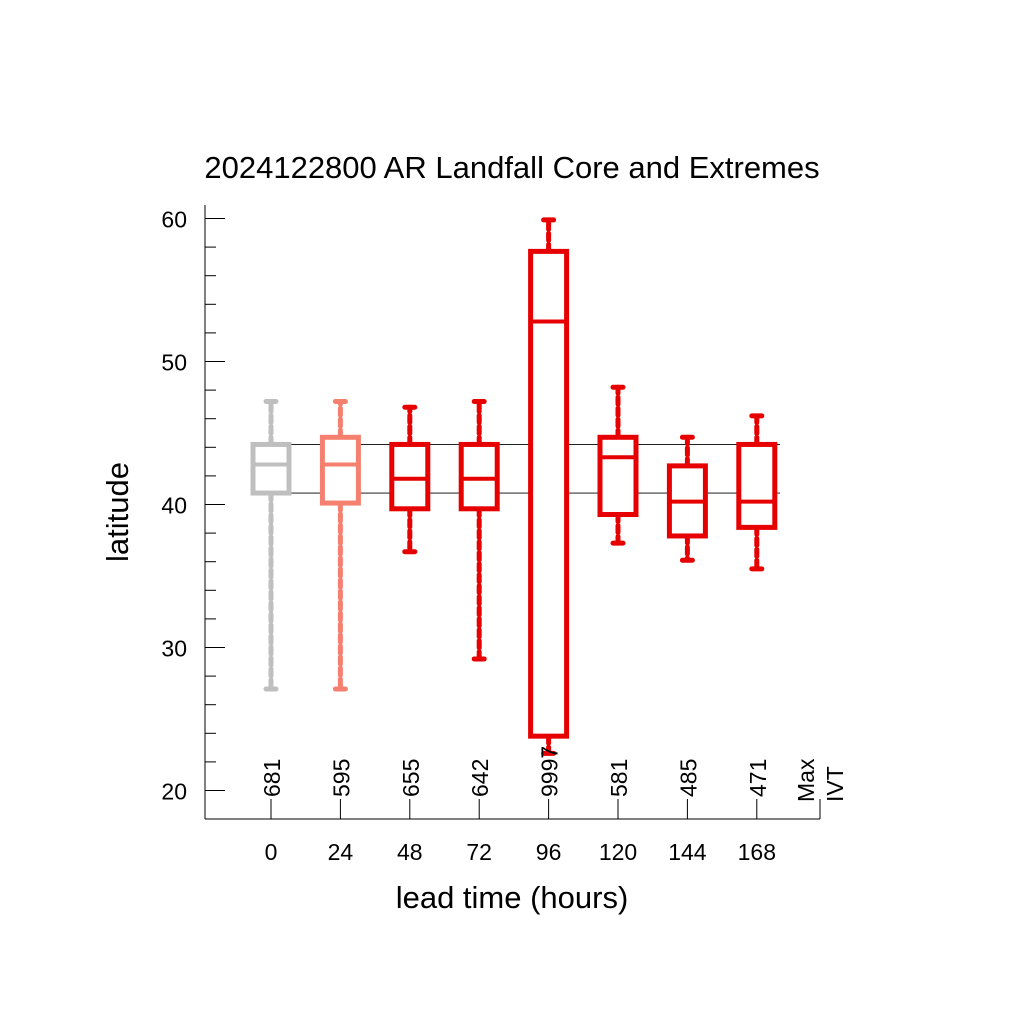  Describe the element at coordinates (479, 852) in the screenshot. I see `x-tick-label: 72` at that location.